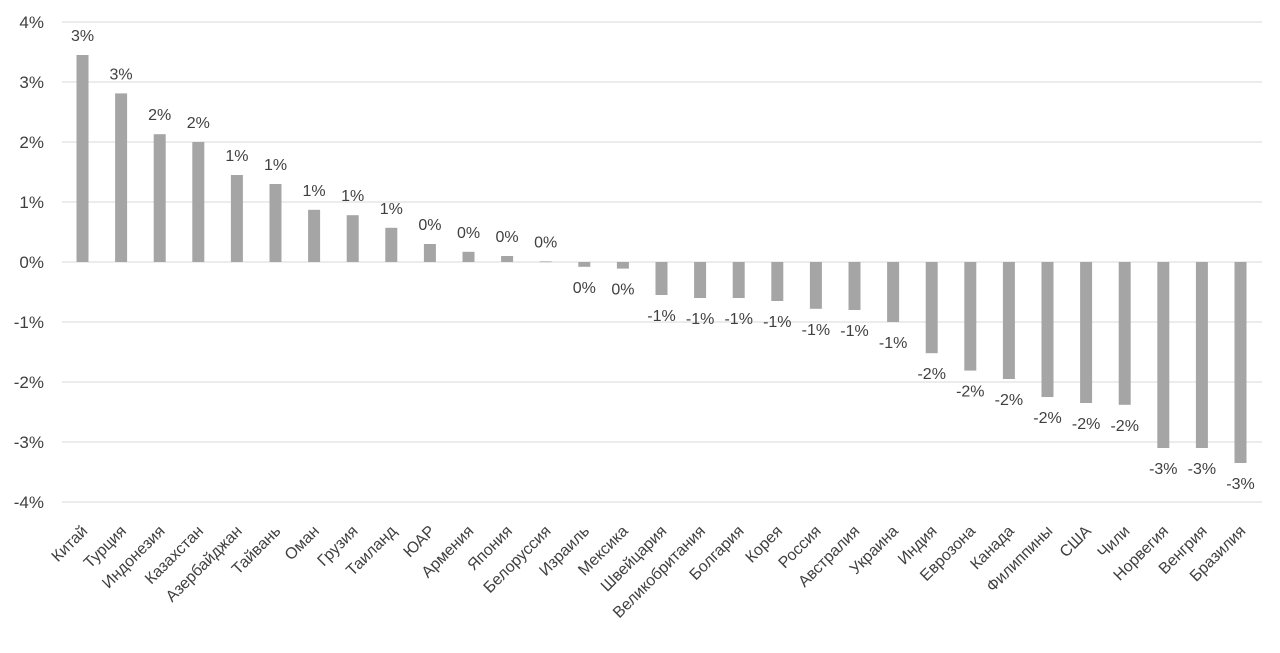  I want to click on y-tick-label: 4%, so click(31, 22).